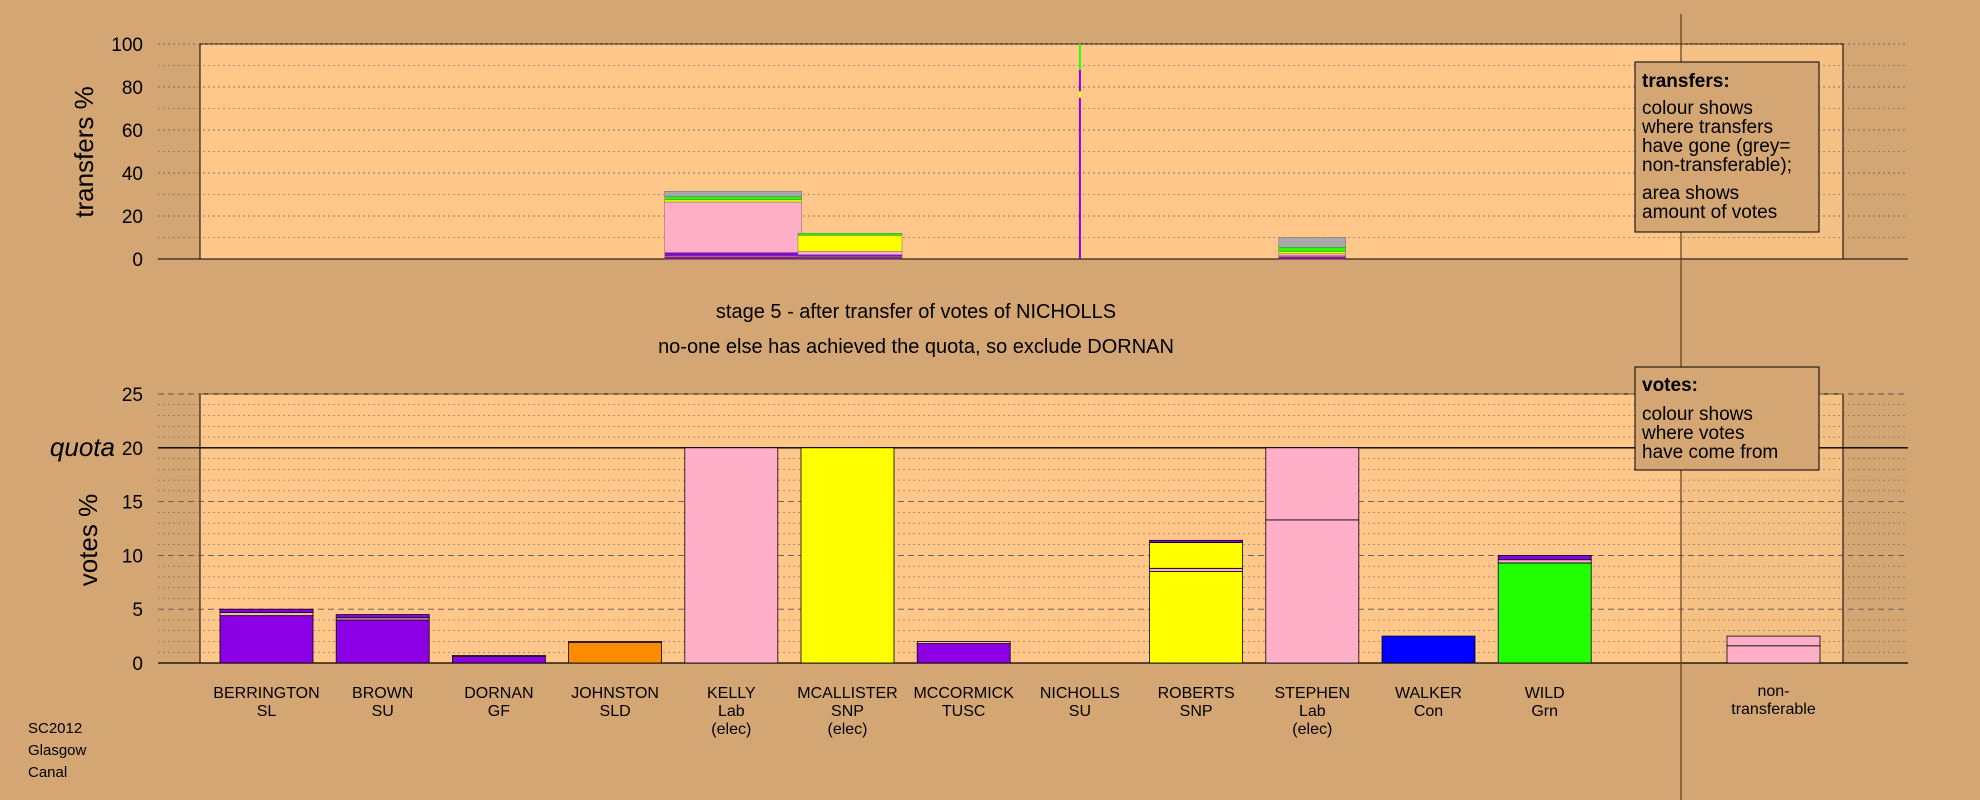 This screenshot has height=800, width=1980. Describe the element at coordinates (1686, 81) in the screenshot. I see `transfers-legend-title: transfers:` at that location.